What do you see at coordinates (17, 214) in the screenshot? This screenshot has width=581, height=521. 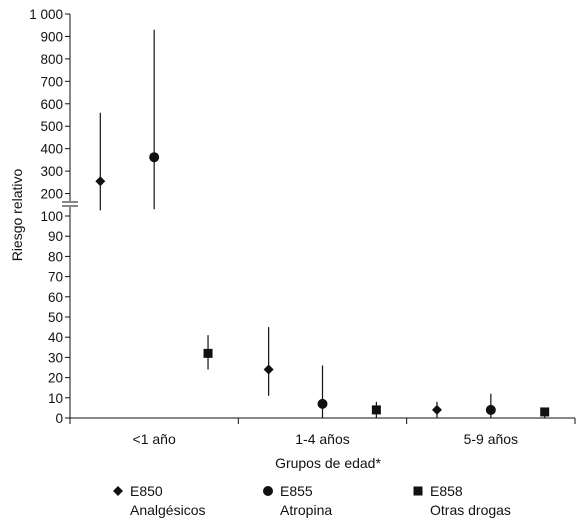 I see `y-axis-title: Riesgo relativo` at bounding box center [17, 214].